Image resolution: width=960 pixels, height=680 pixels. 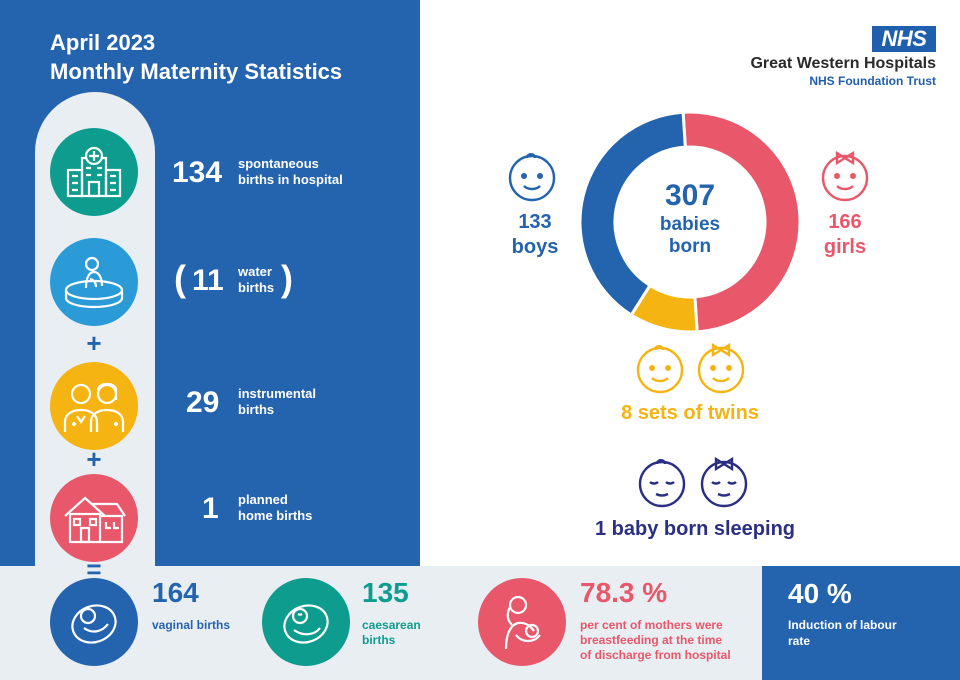 I want to click on donut-segment-boys, so click(x=632, y=214).